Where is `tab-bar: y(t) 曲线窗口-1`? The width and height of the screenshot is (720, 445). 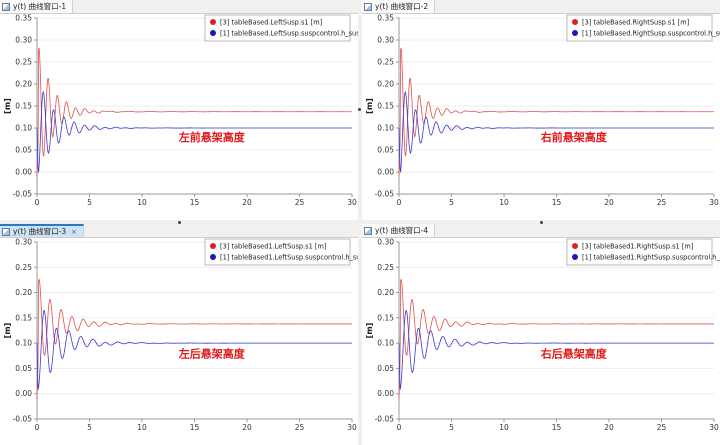
tab-bar: y(t) 曲线窗口-1 is located at coordinates (179, 7).